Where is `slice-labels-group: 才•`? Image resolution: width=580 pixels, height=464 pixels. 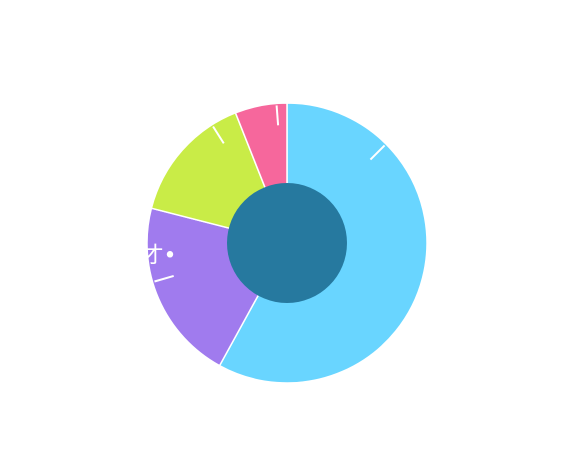
slice-labels-group: 才• is located at coordinates (158, 255).